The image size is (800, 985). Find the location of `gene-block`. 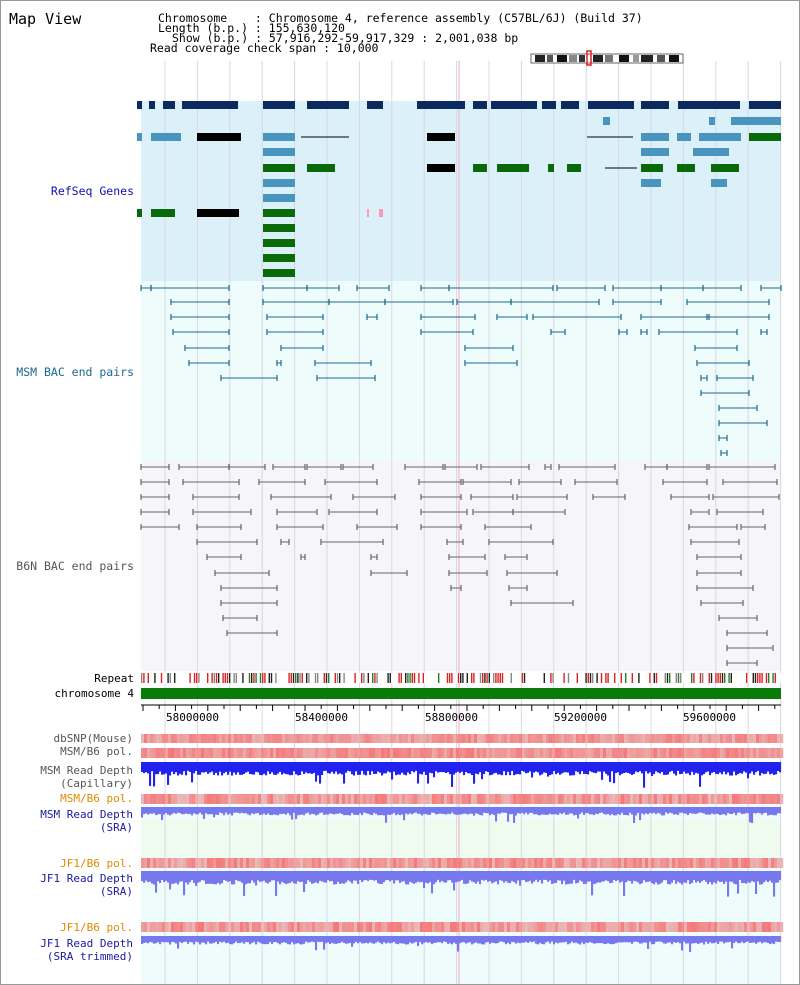

gene-block is located at coordinates (279, 198).